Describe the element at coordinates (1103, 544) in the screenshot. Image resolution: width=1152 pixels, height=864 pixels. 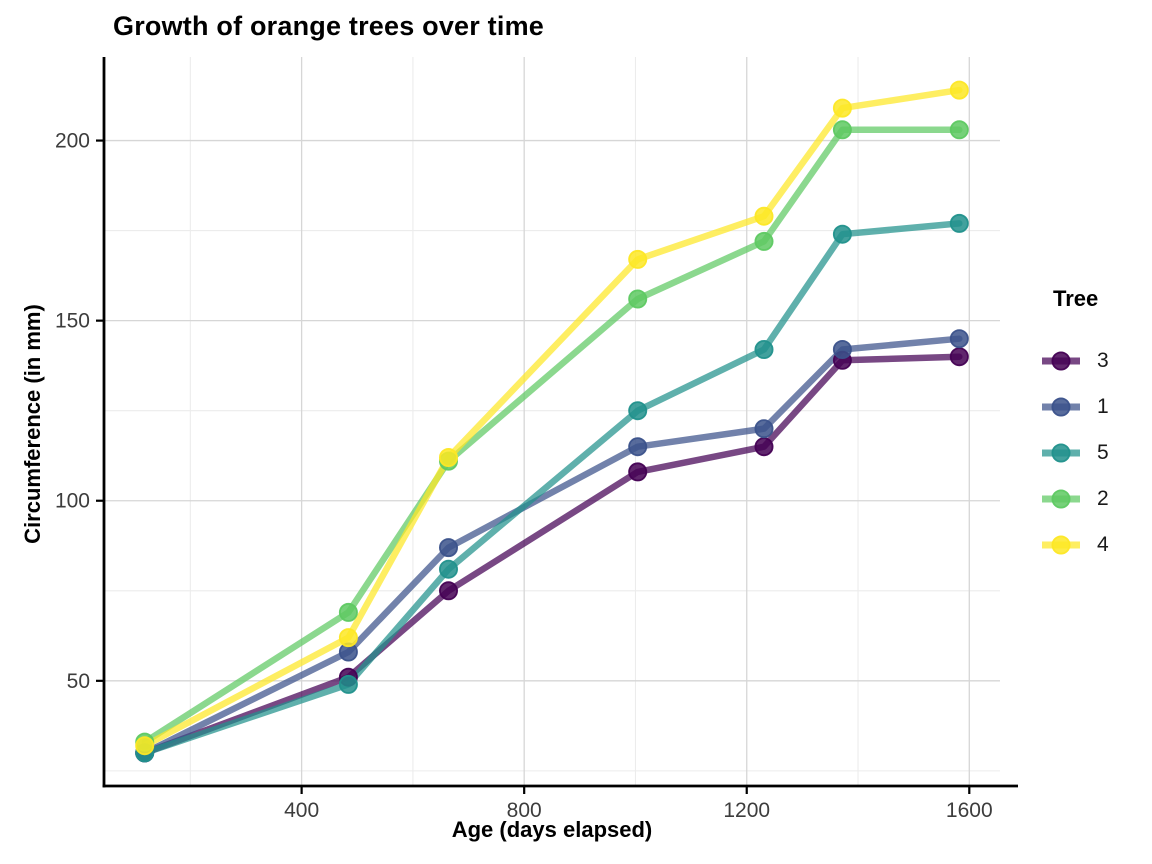
I see `legend-item-label: 4` at that location.